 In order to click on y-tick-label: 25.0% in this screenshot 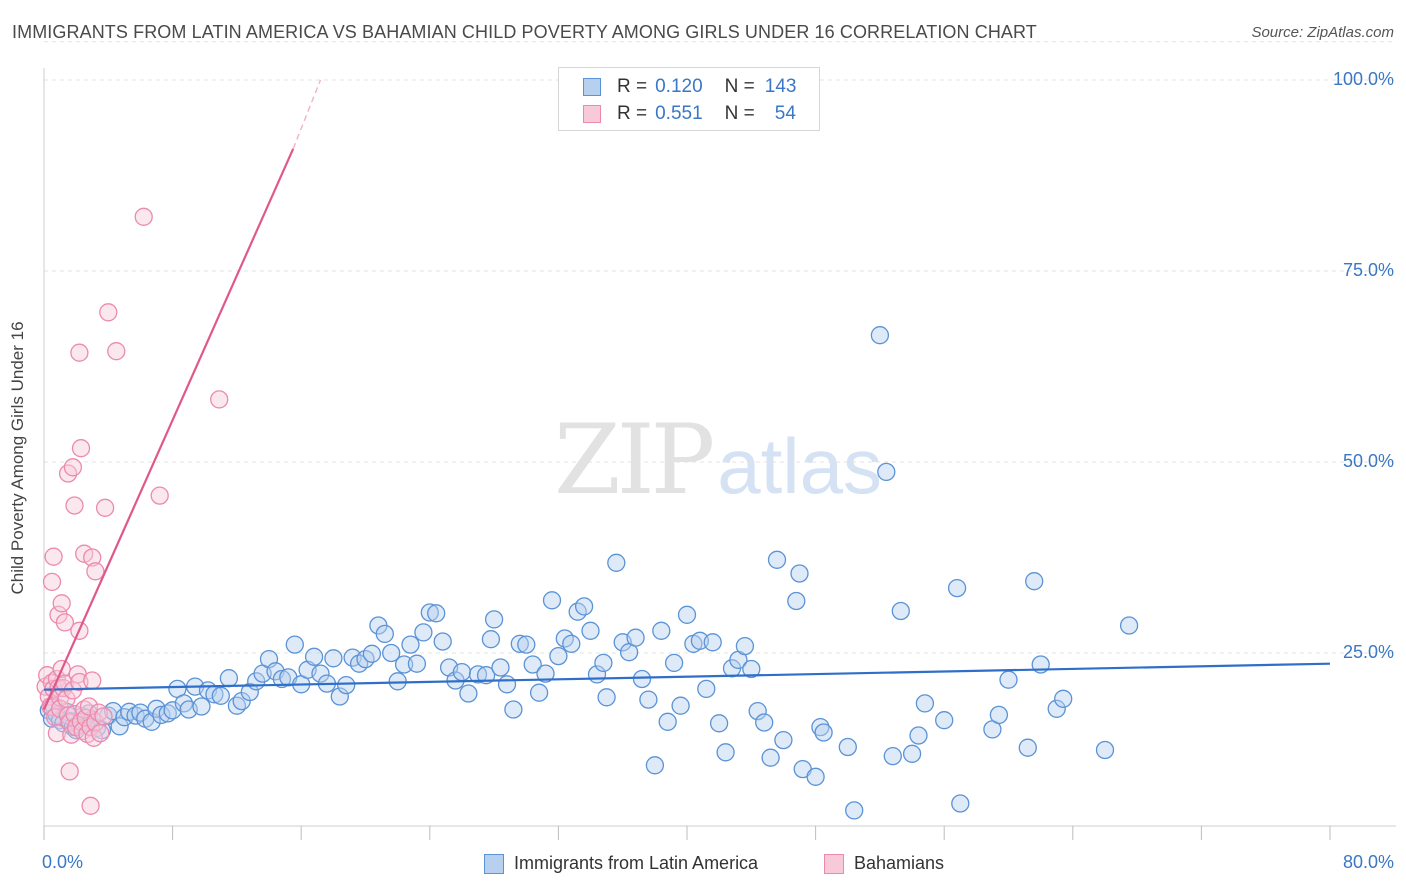, I will do `click(1368, 652)`.